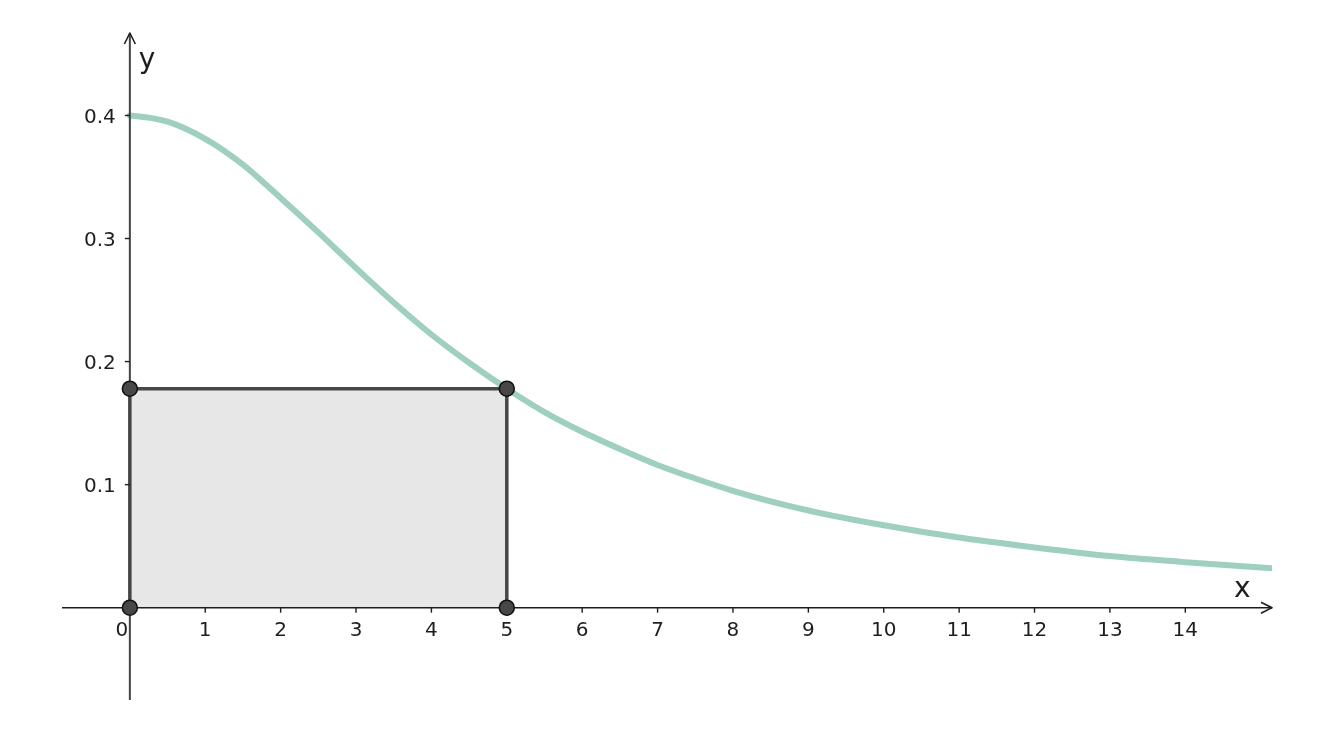  Describe the element at coordinates (122, 629) in the screenshot. I see `x-tick-label: 0` at that location.